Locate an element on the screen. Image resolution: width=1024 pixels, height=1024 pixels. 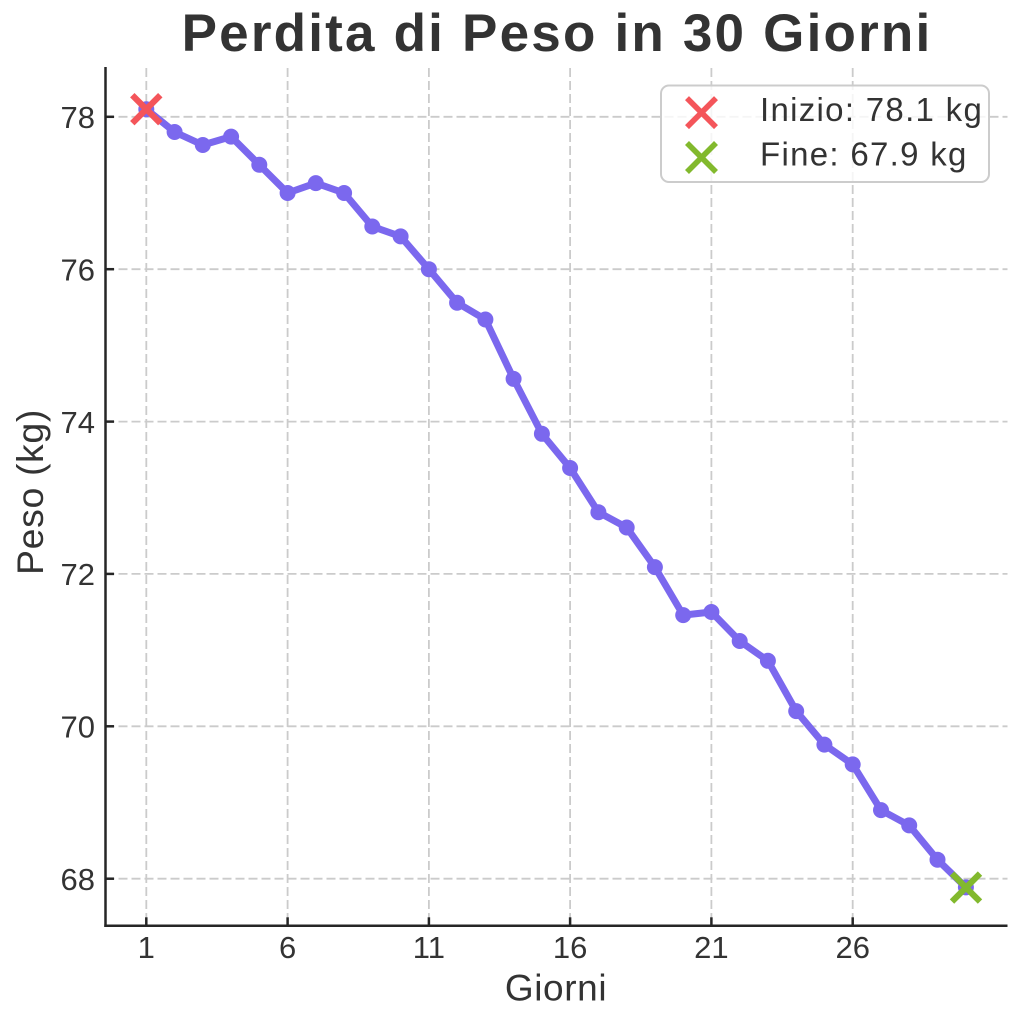
svg-text: 72 is located at coordinates (78, 574).